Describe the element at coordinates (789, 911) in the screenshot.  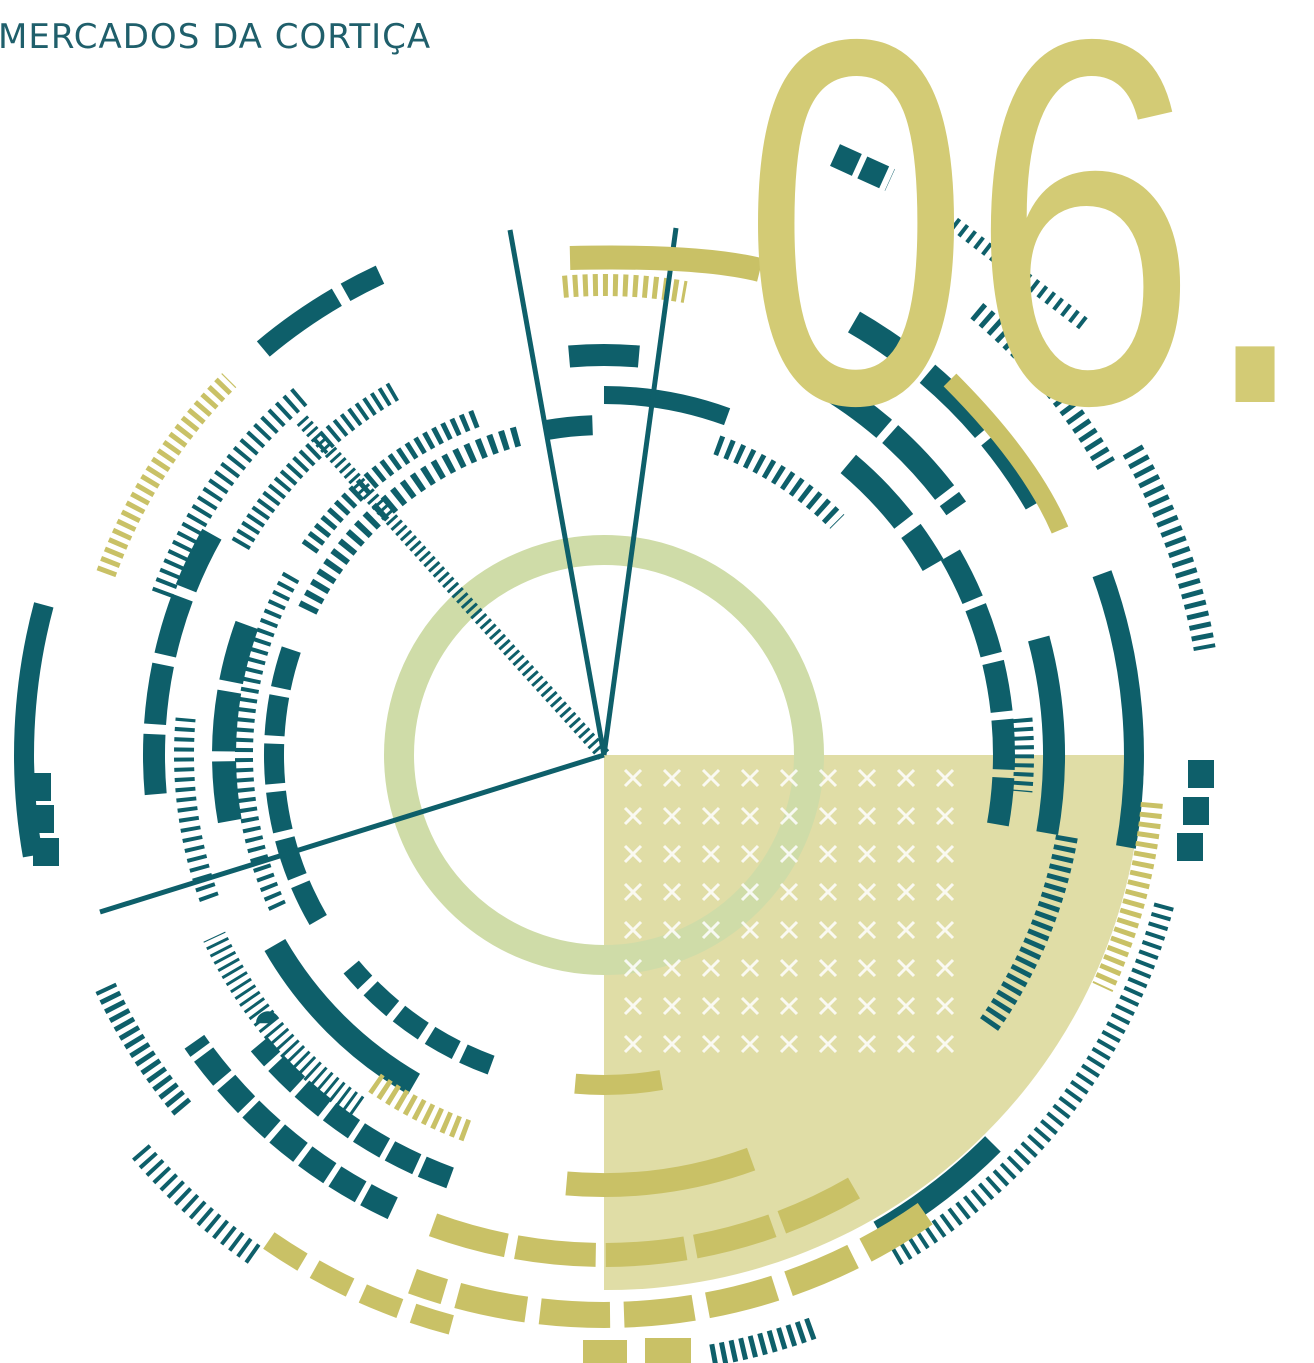
I see `cross-pattern` at that location.